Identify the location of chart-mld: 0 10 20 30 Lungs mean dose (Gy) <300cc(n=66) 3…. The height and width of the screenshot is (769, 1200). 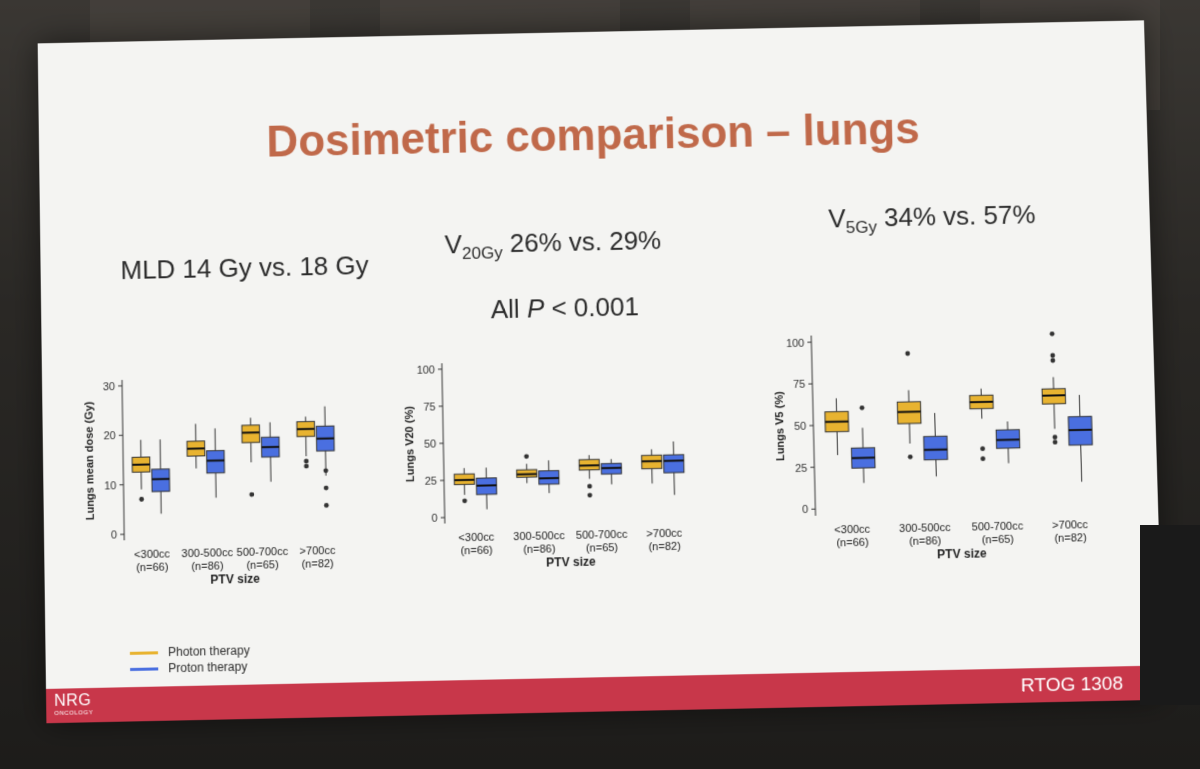
(214, 488).